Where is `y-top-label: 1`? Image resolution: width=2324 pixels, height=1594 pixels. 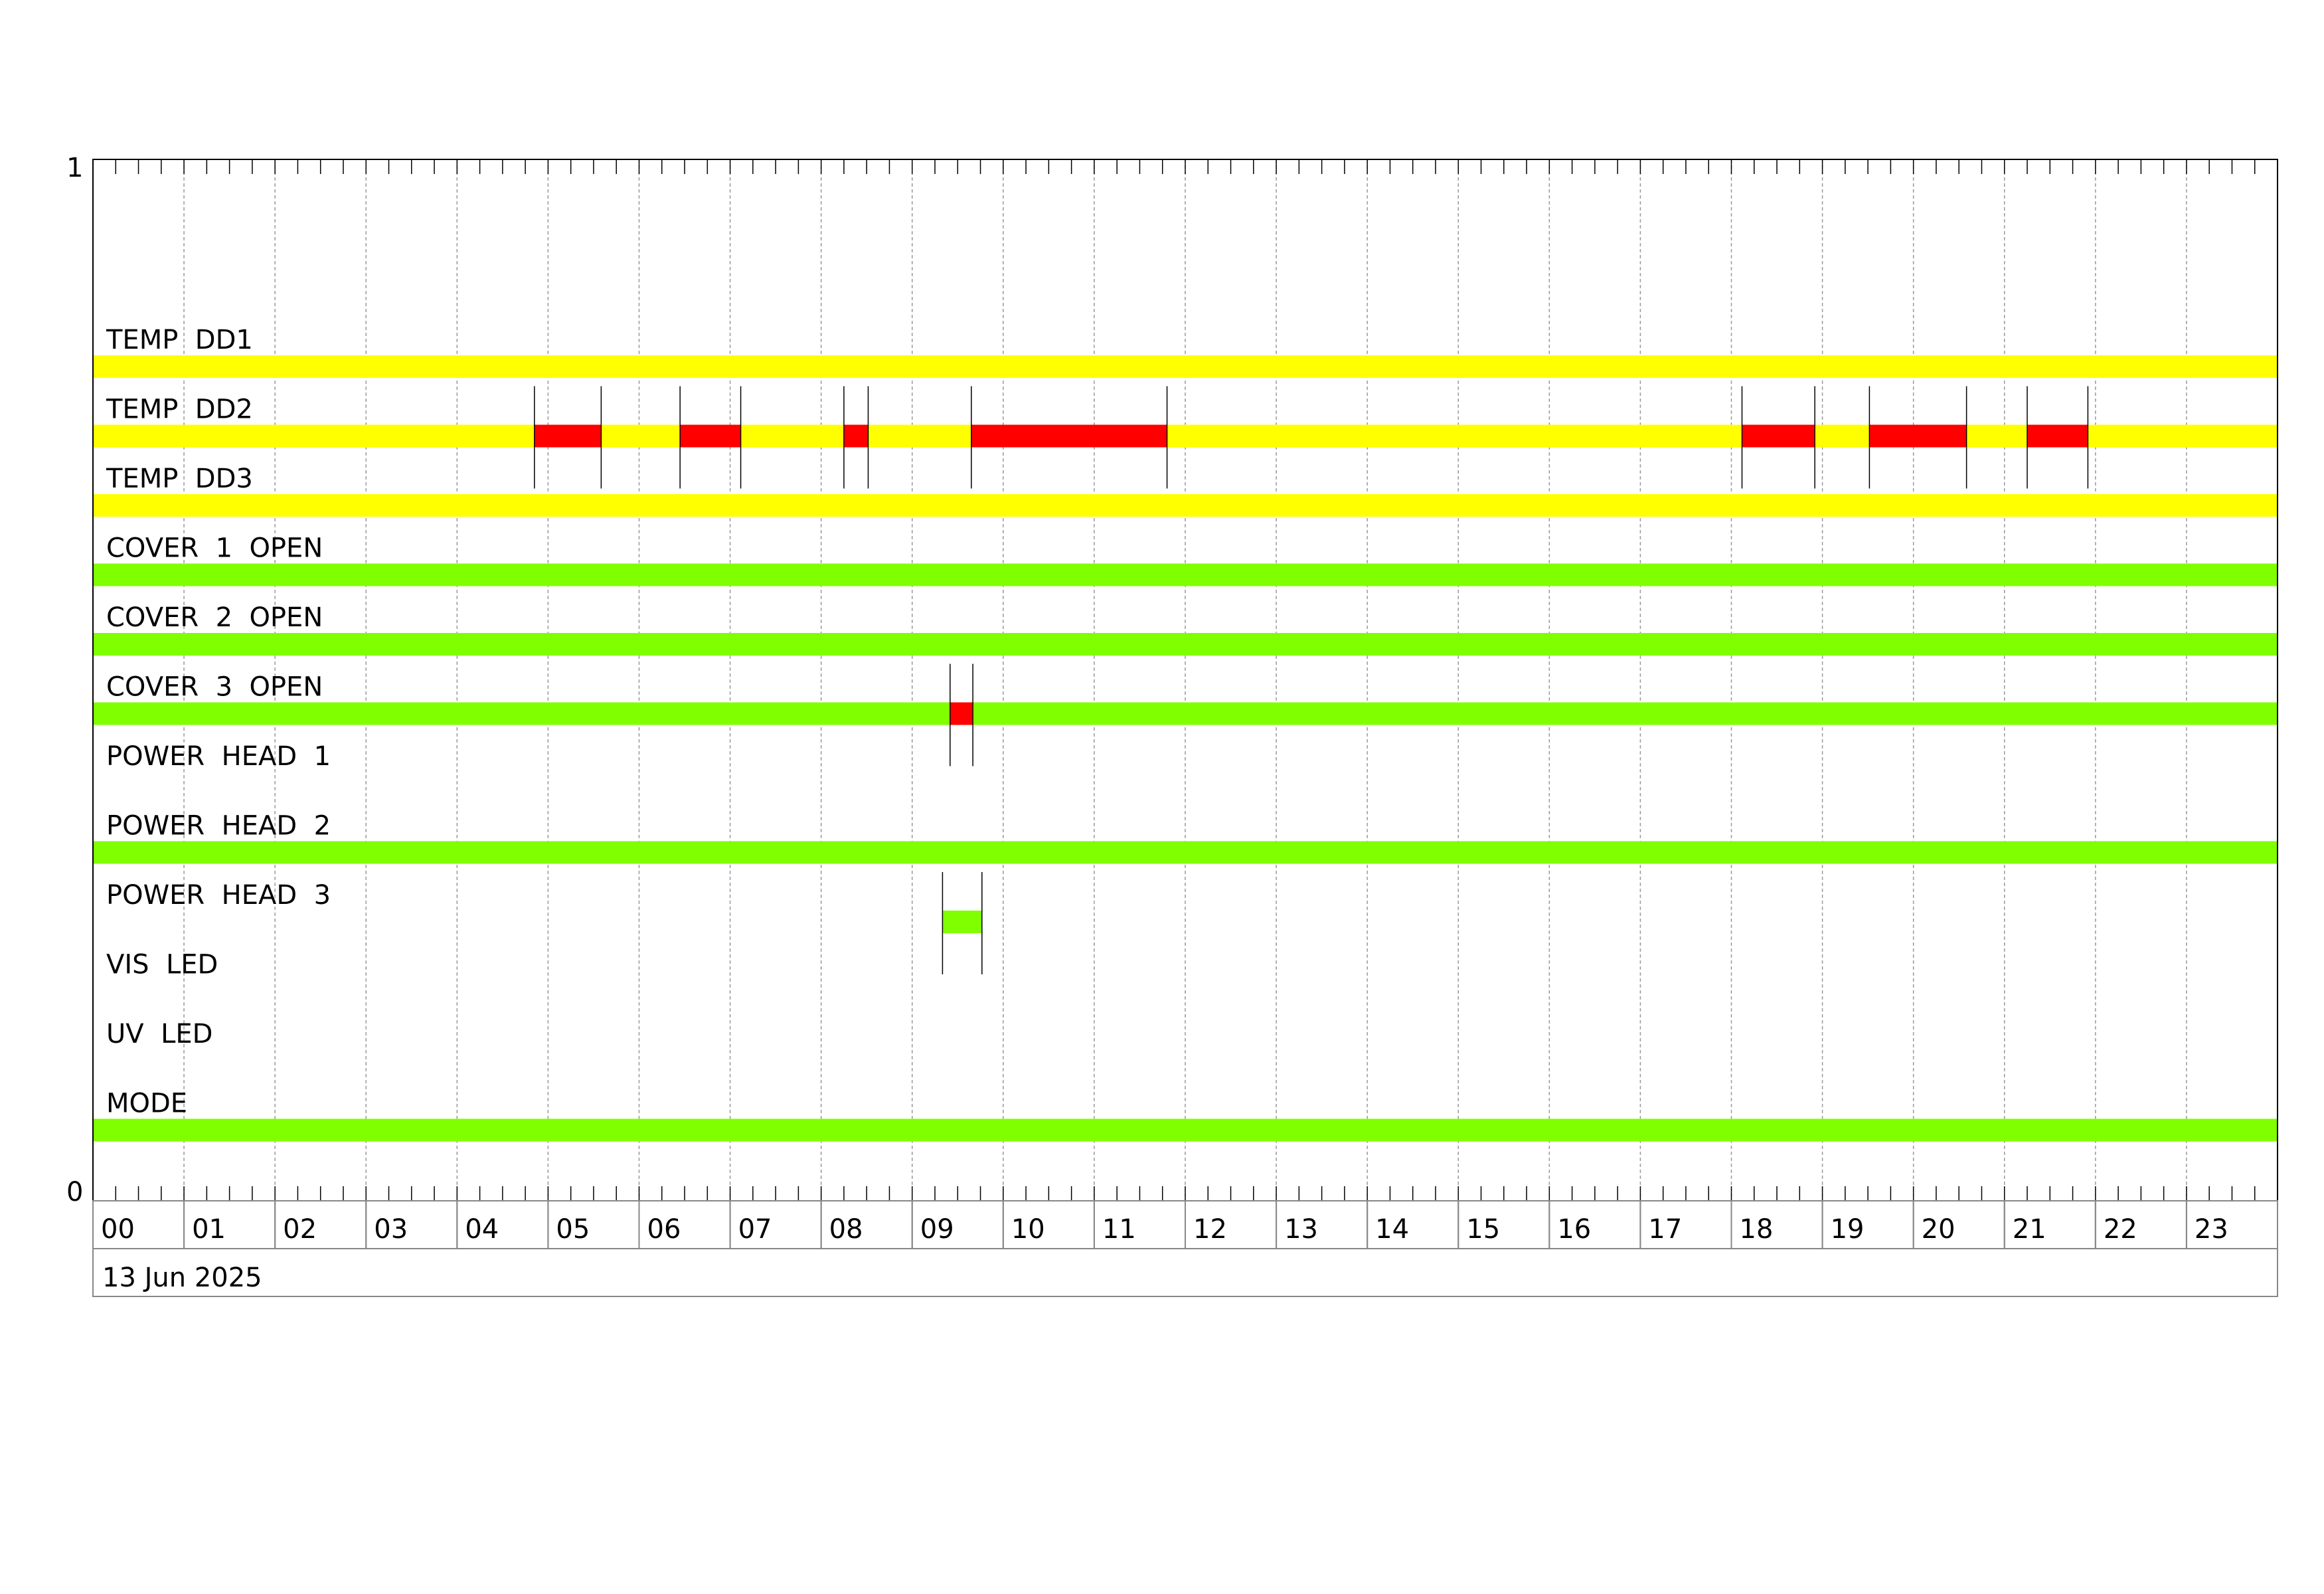
y-top-label: 1 is located at coordinates (75, 168).